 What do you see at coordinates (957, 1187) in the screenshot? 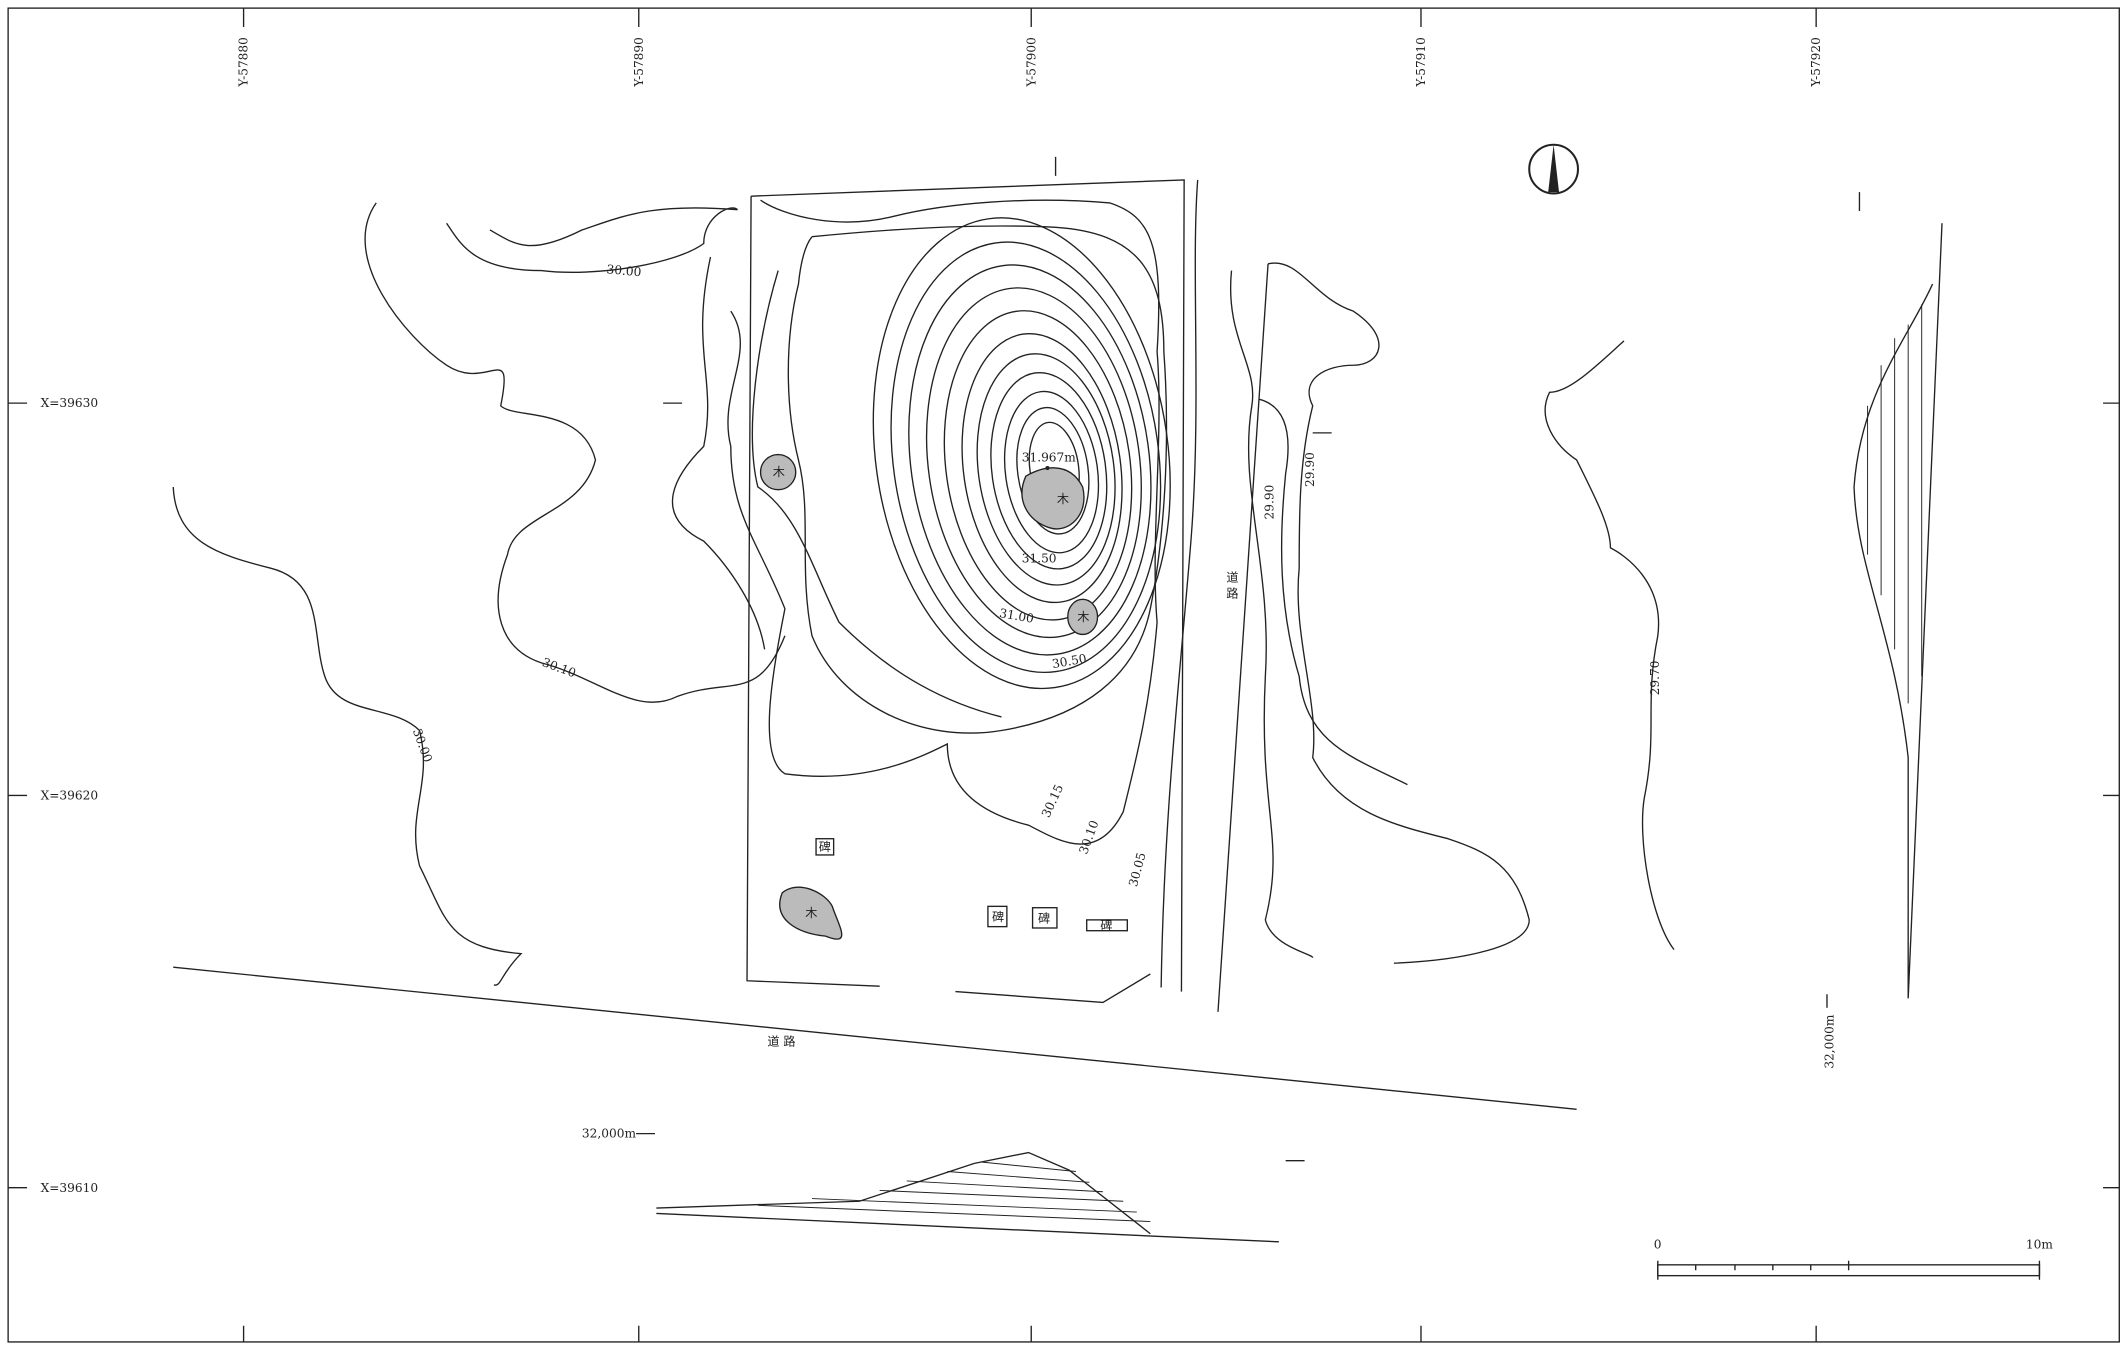
I see `profile-bottom` at bounding box center [957, 1187].